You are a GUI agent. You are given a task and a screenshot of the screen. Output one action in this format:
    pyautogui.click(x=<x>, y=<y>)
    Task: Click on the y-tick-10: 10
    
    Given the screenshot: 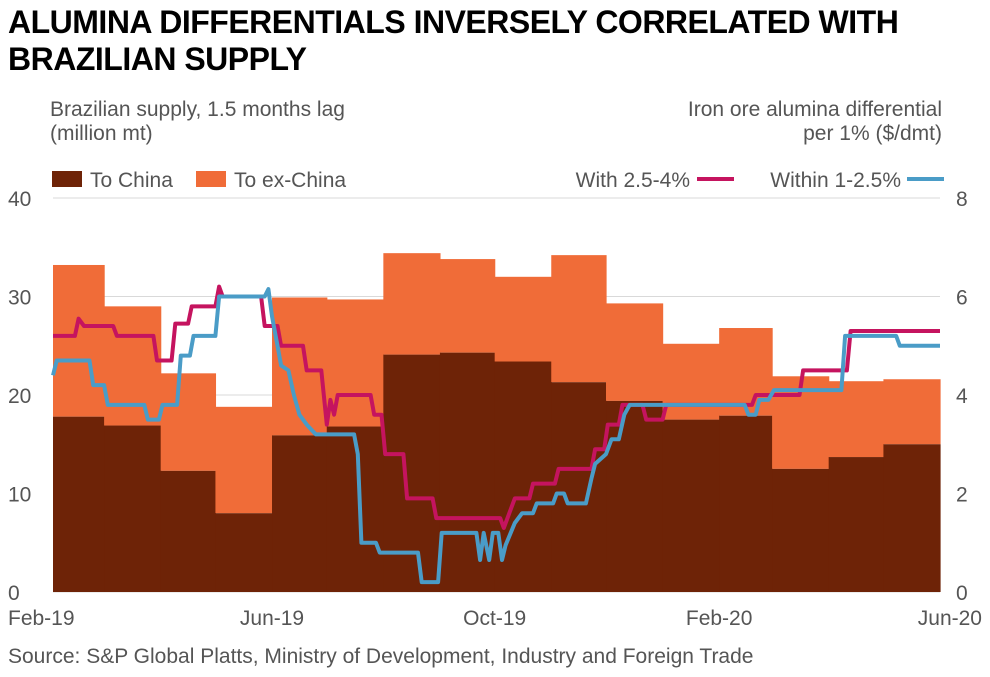 What is the action you would take?
    pyautogui.click(x=19, y=495)
    